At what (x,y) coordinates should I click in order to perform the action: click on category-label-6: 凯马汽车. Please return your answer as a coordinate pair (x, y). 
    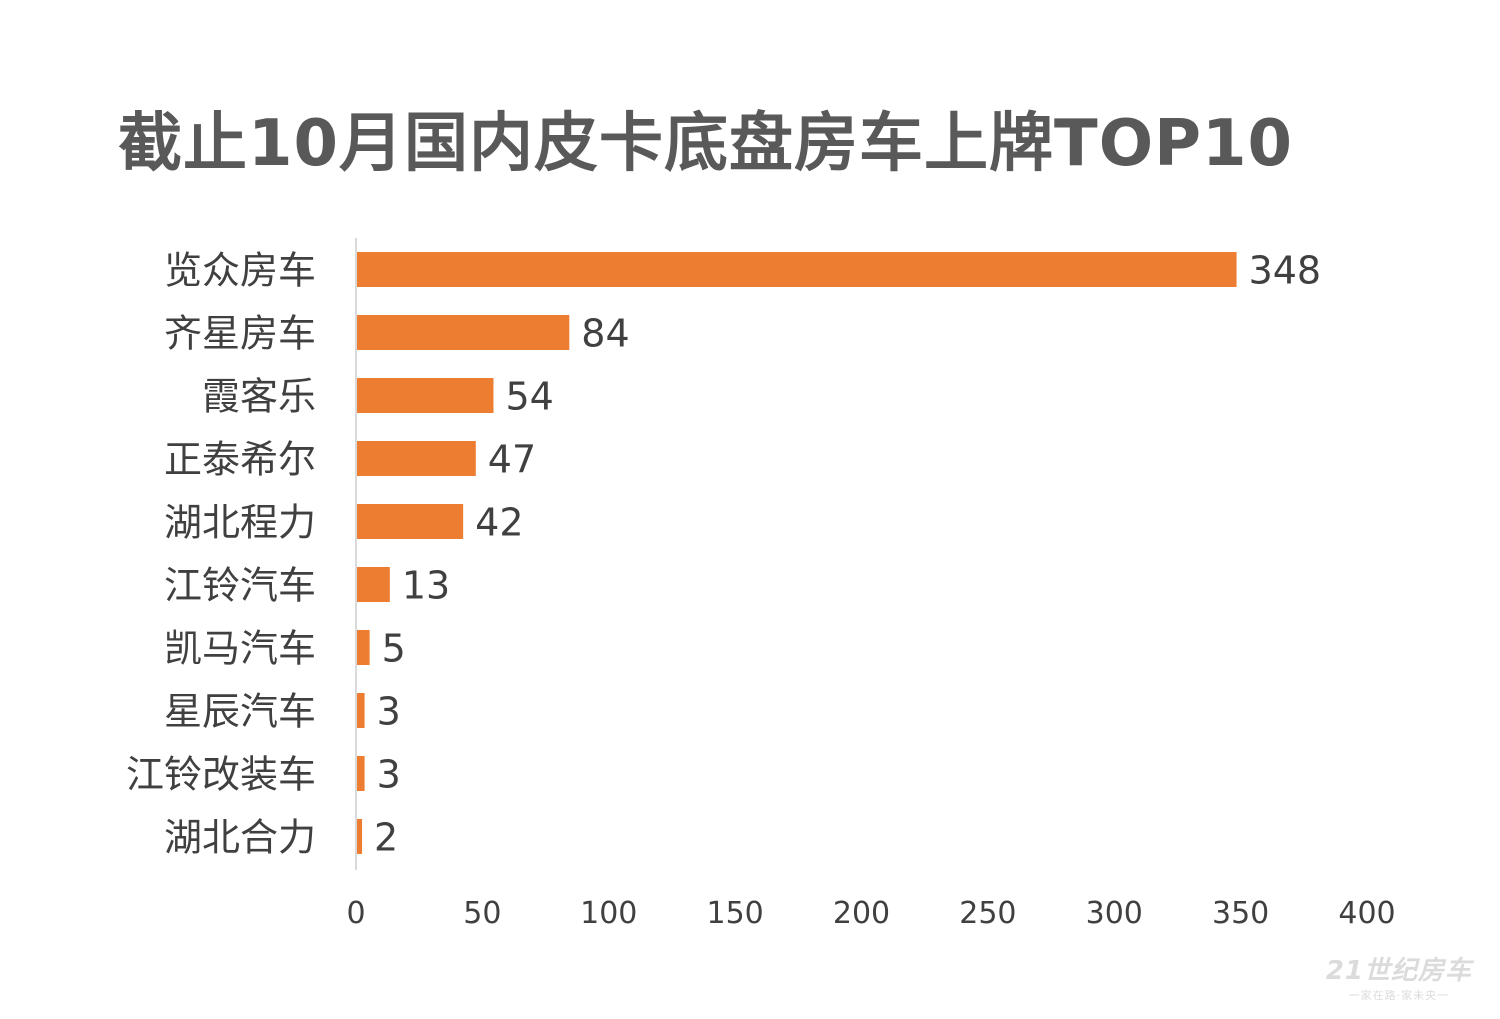
    Looking at the image, I should click on (240, 649).